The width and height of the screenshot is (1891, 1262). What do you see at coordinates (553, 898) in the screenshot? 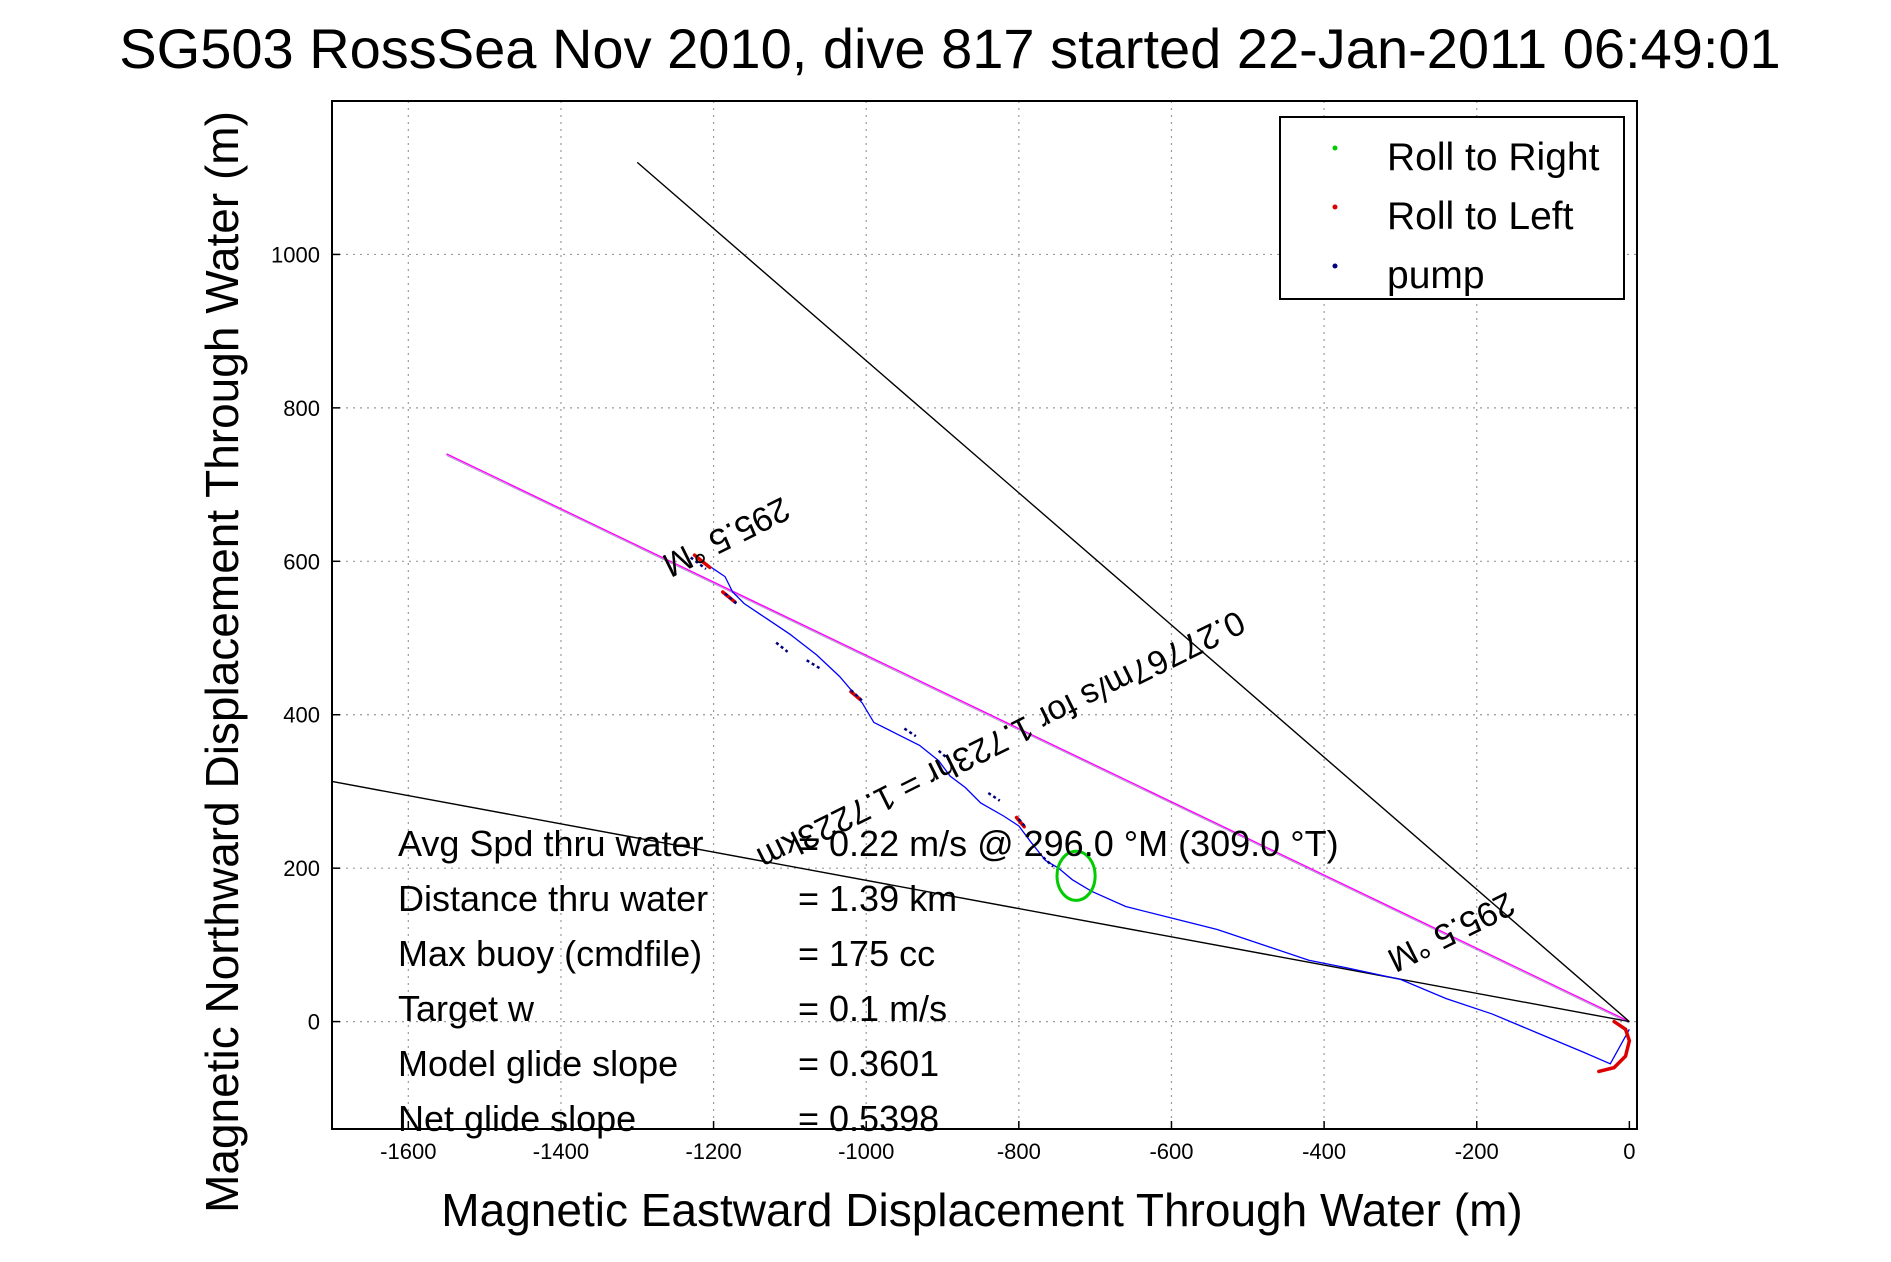
I see `stat-label: Distance thru water` at bounding box center [553, 898].